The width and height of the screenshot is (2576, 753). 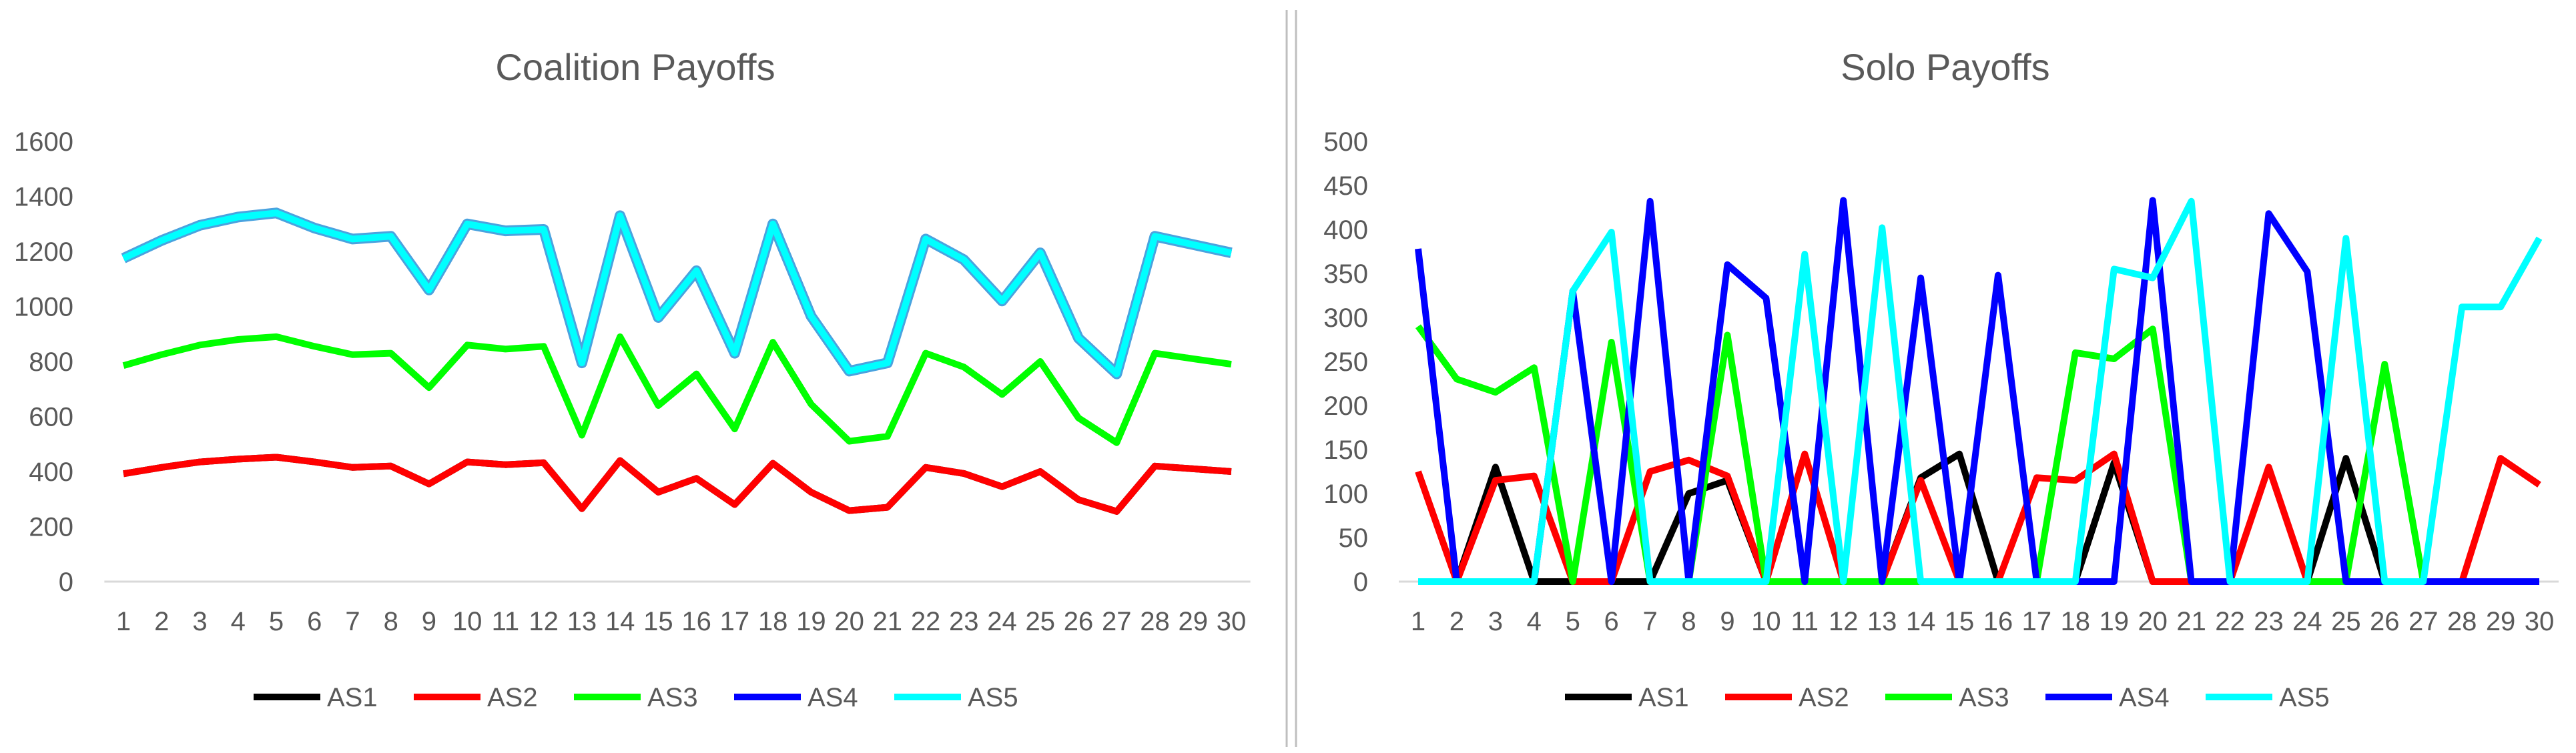 What do you see at coordinates (1345, 142) in the screenshot?
I see `y-tick-label: 500` at bounding box center [1345, 142].